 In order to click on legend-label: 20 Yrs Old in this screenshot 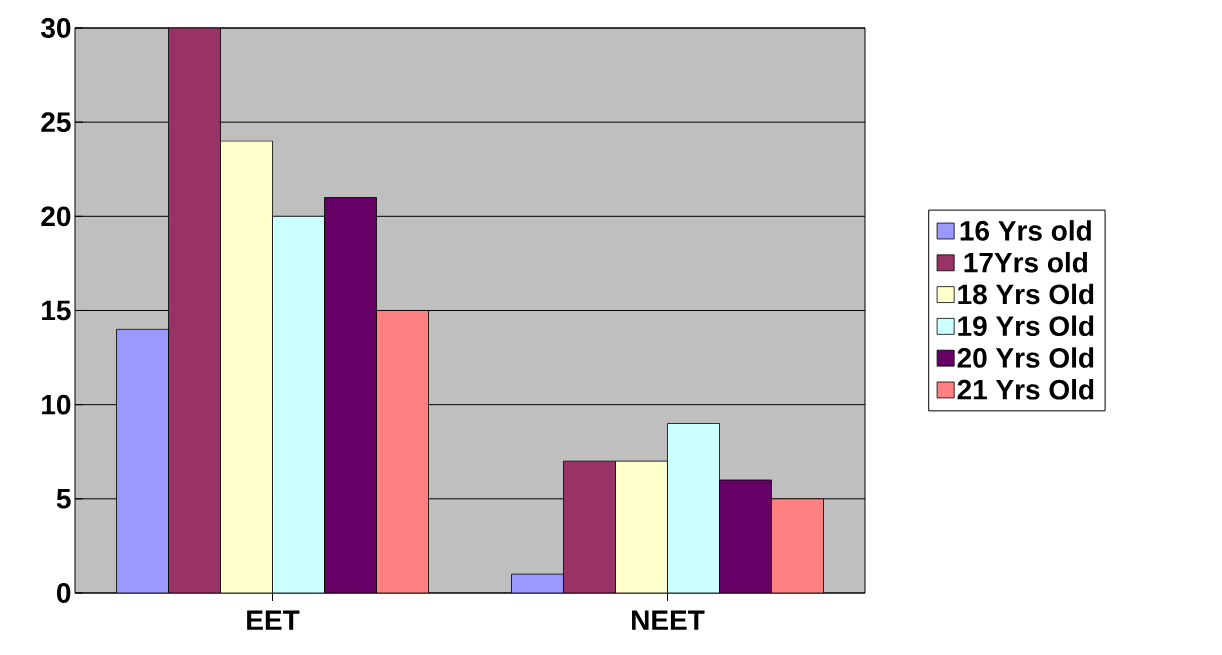, I will do `click(1025, 357)`.